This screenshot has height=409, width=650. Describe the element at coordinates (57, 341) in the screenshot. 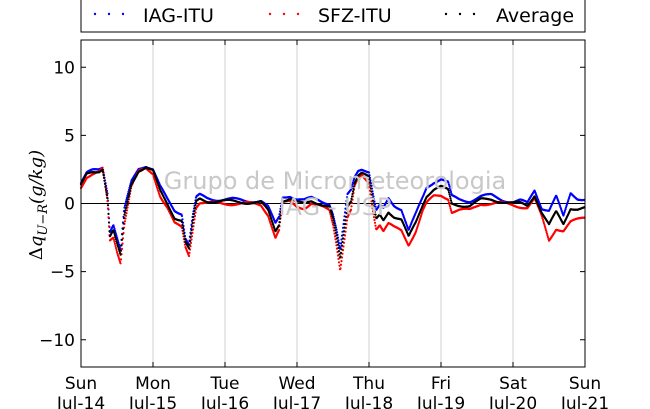

I see `y-tick-label: −10` at that location.